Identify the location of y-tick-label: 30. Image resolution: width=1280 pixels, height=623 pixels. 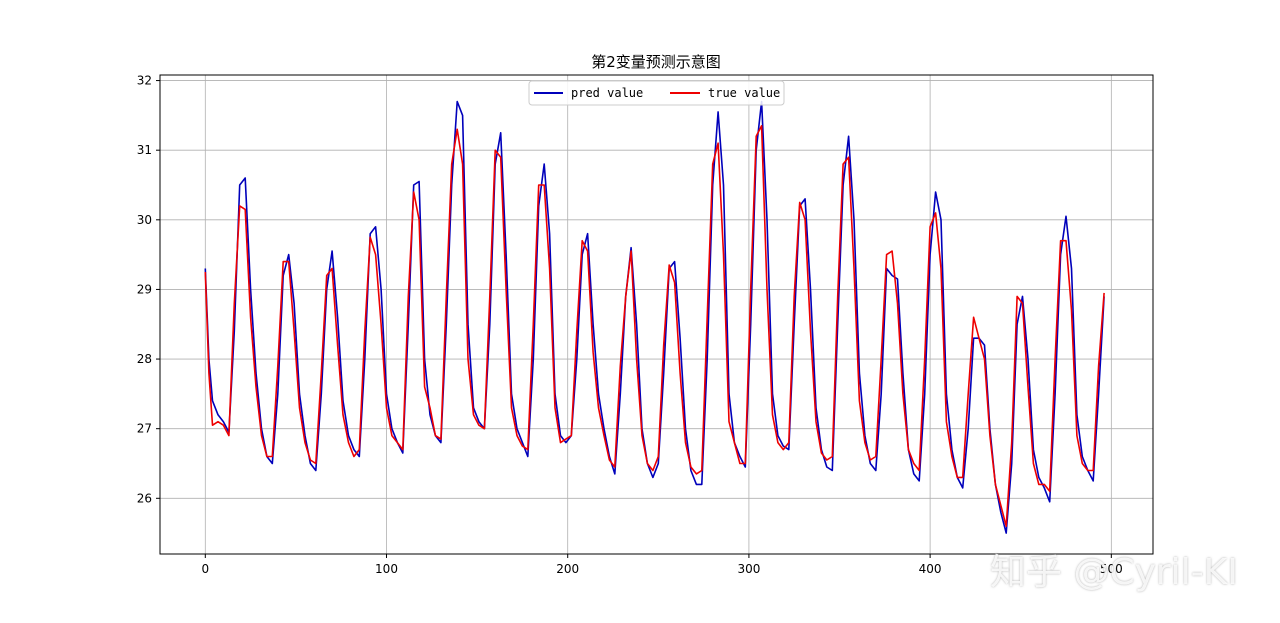
(144, 220).